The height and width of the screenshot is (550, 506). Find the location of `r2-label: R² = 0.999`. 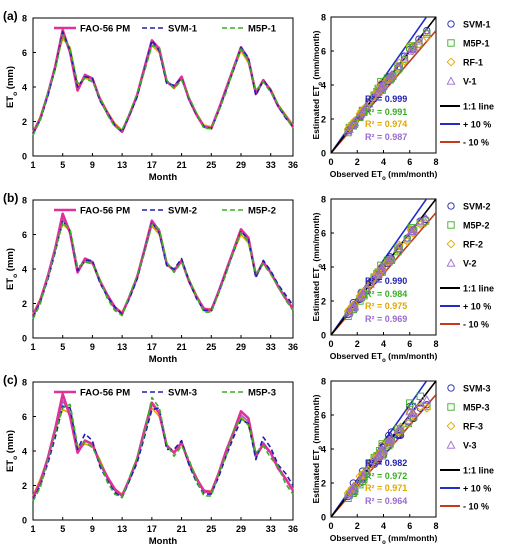

r2-label: R² = 0.999 is located at coordinates (386, 99).